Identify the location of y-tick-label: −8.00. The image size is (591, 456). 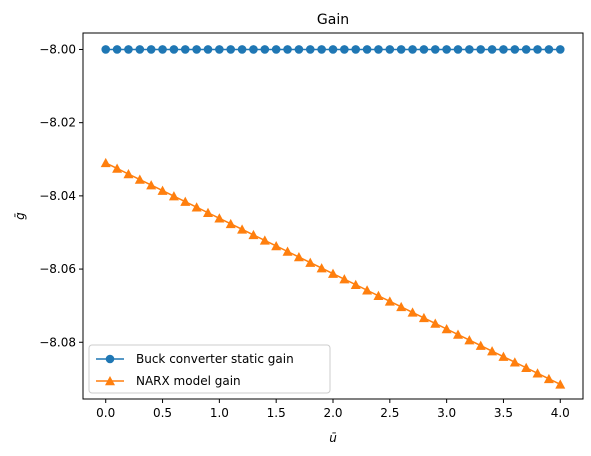
(57, 49).